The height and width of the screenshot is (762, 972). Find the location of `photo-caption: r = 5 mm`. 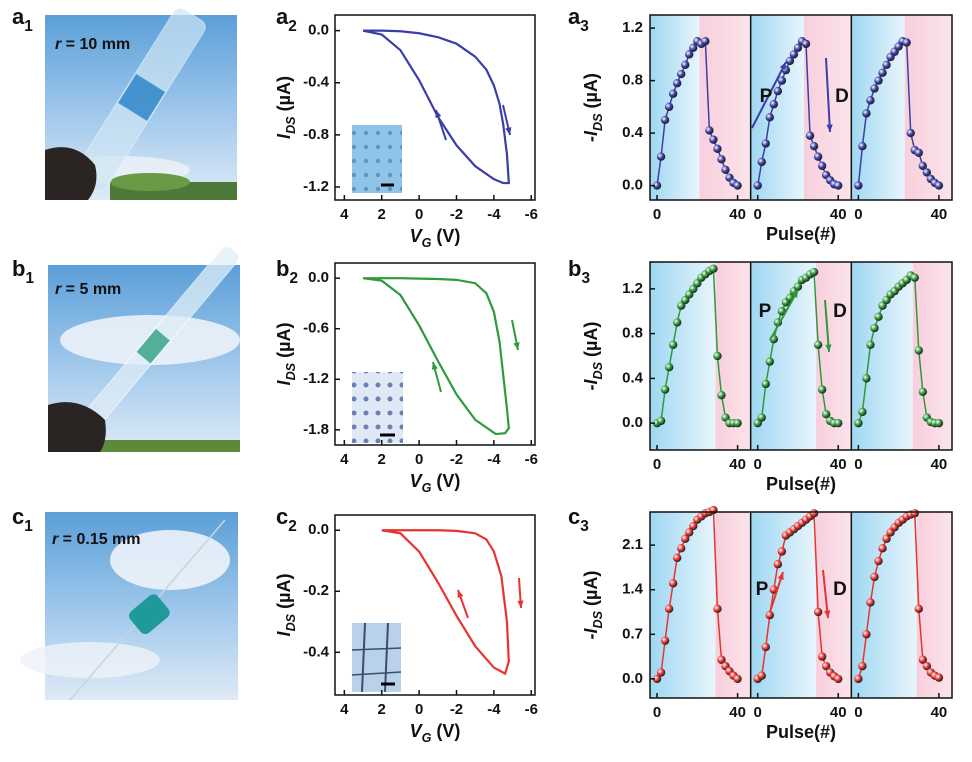

photo-caption: r = 5 mm is located at coordinates (88, 289).